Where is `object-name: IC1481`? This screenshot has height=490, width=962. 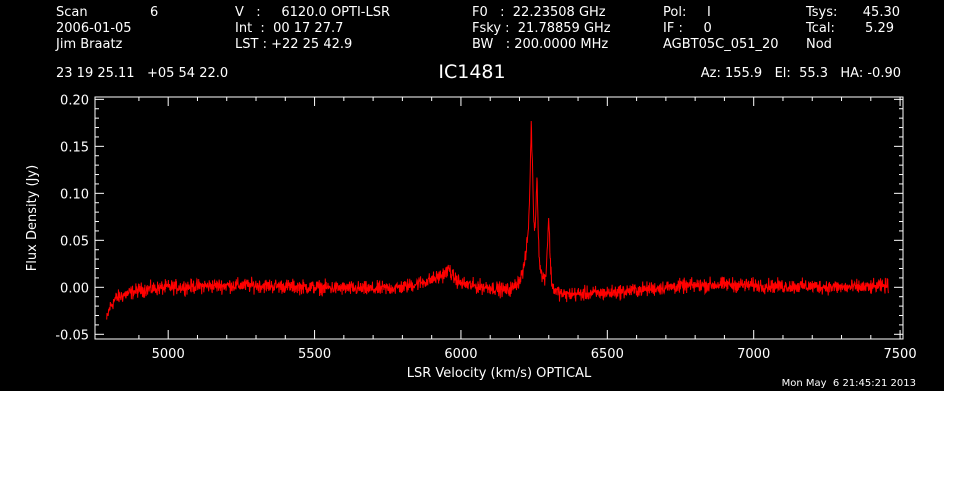
object-name: IC1481 is located at coordinates (472, 72).